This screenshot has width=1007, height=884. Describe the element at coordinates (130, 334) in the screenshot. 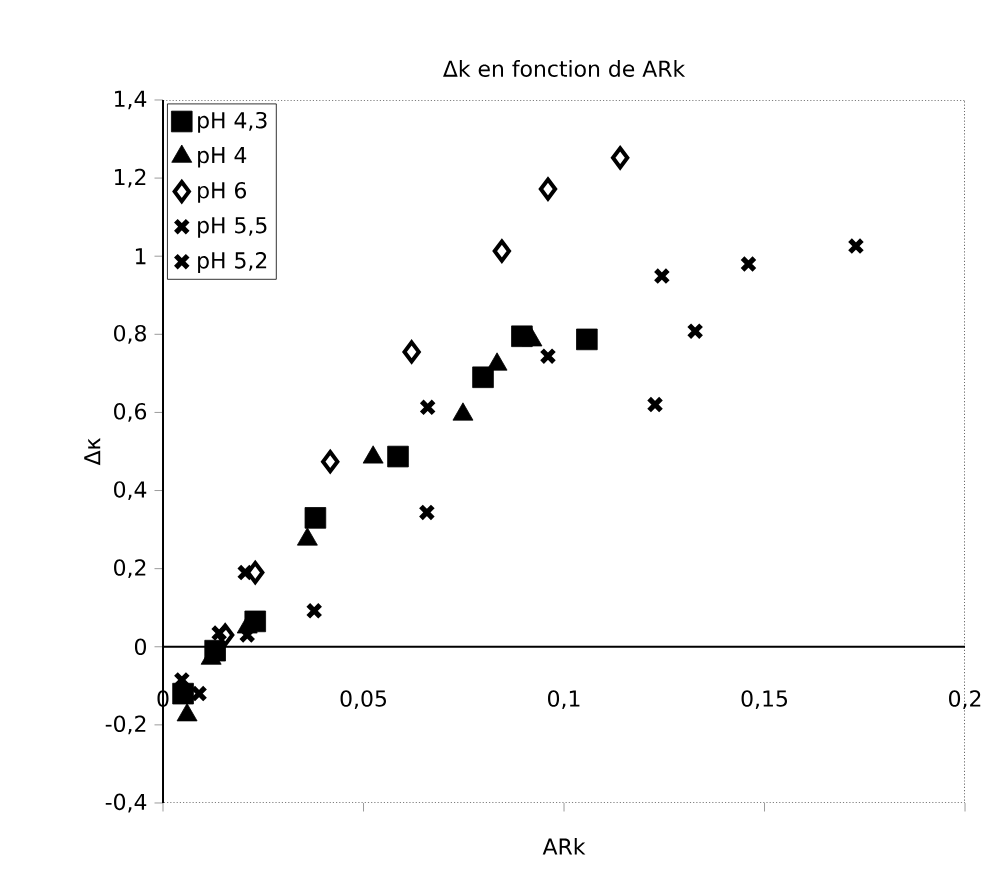

I see `y-tick-label: 0,8` at that location.